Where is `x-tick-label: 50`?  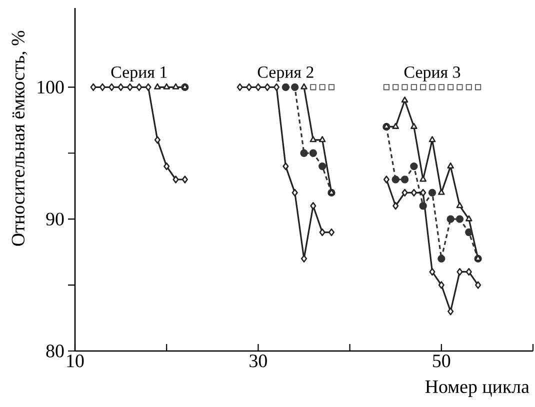
x-tick-label: 50 is located at coordinates (441, 361).